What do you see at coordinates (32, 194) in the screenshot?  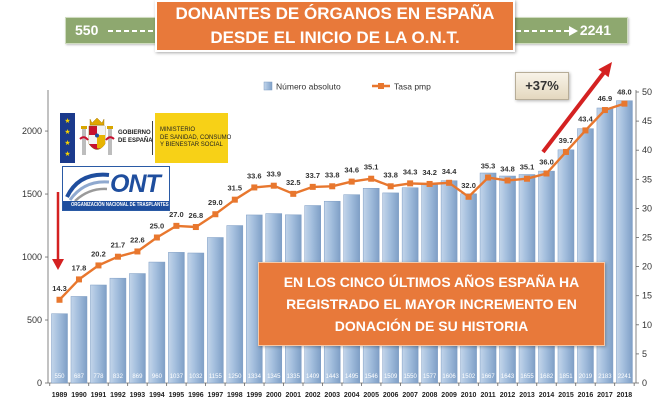 I see `left-axis-tick-label: 1500` at bounding box center [32, 194].